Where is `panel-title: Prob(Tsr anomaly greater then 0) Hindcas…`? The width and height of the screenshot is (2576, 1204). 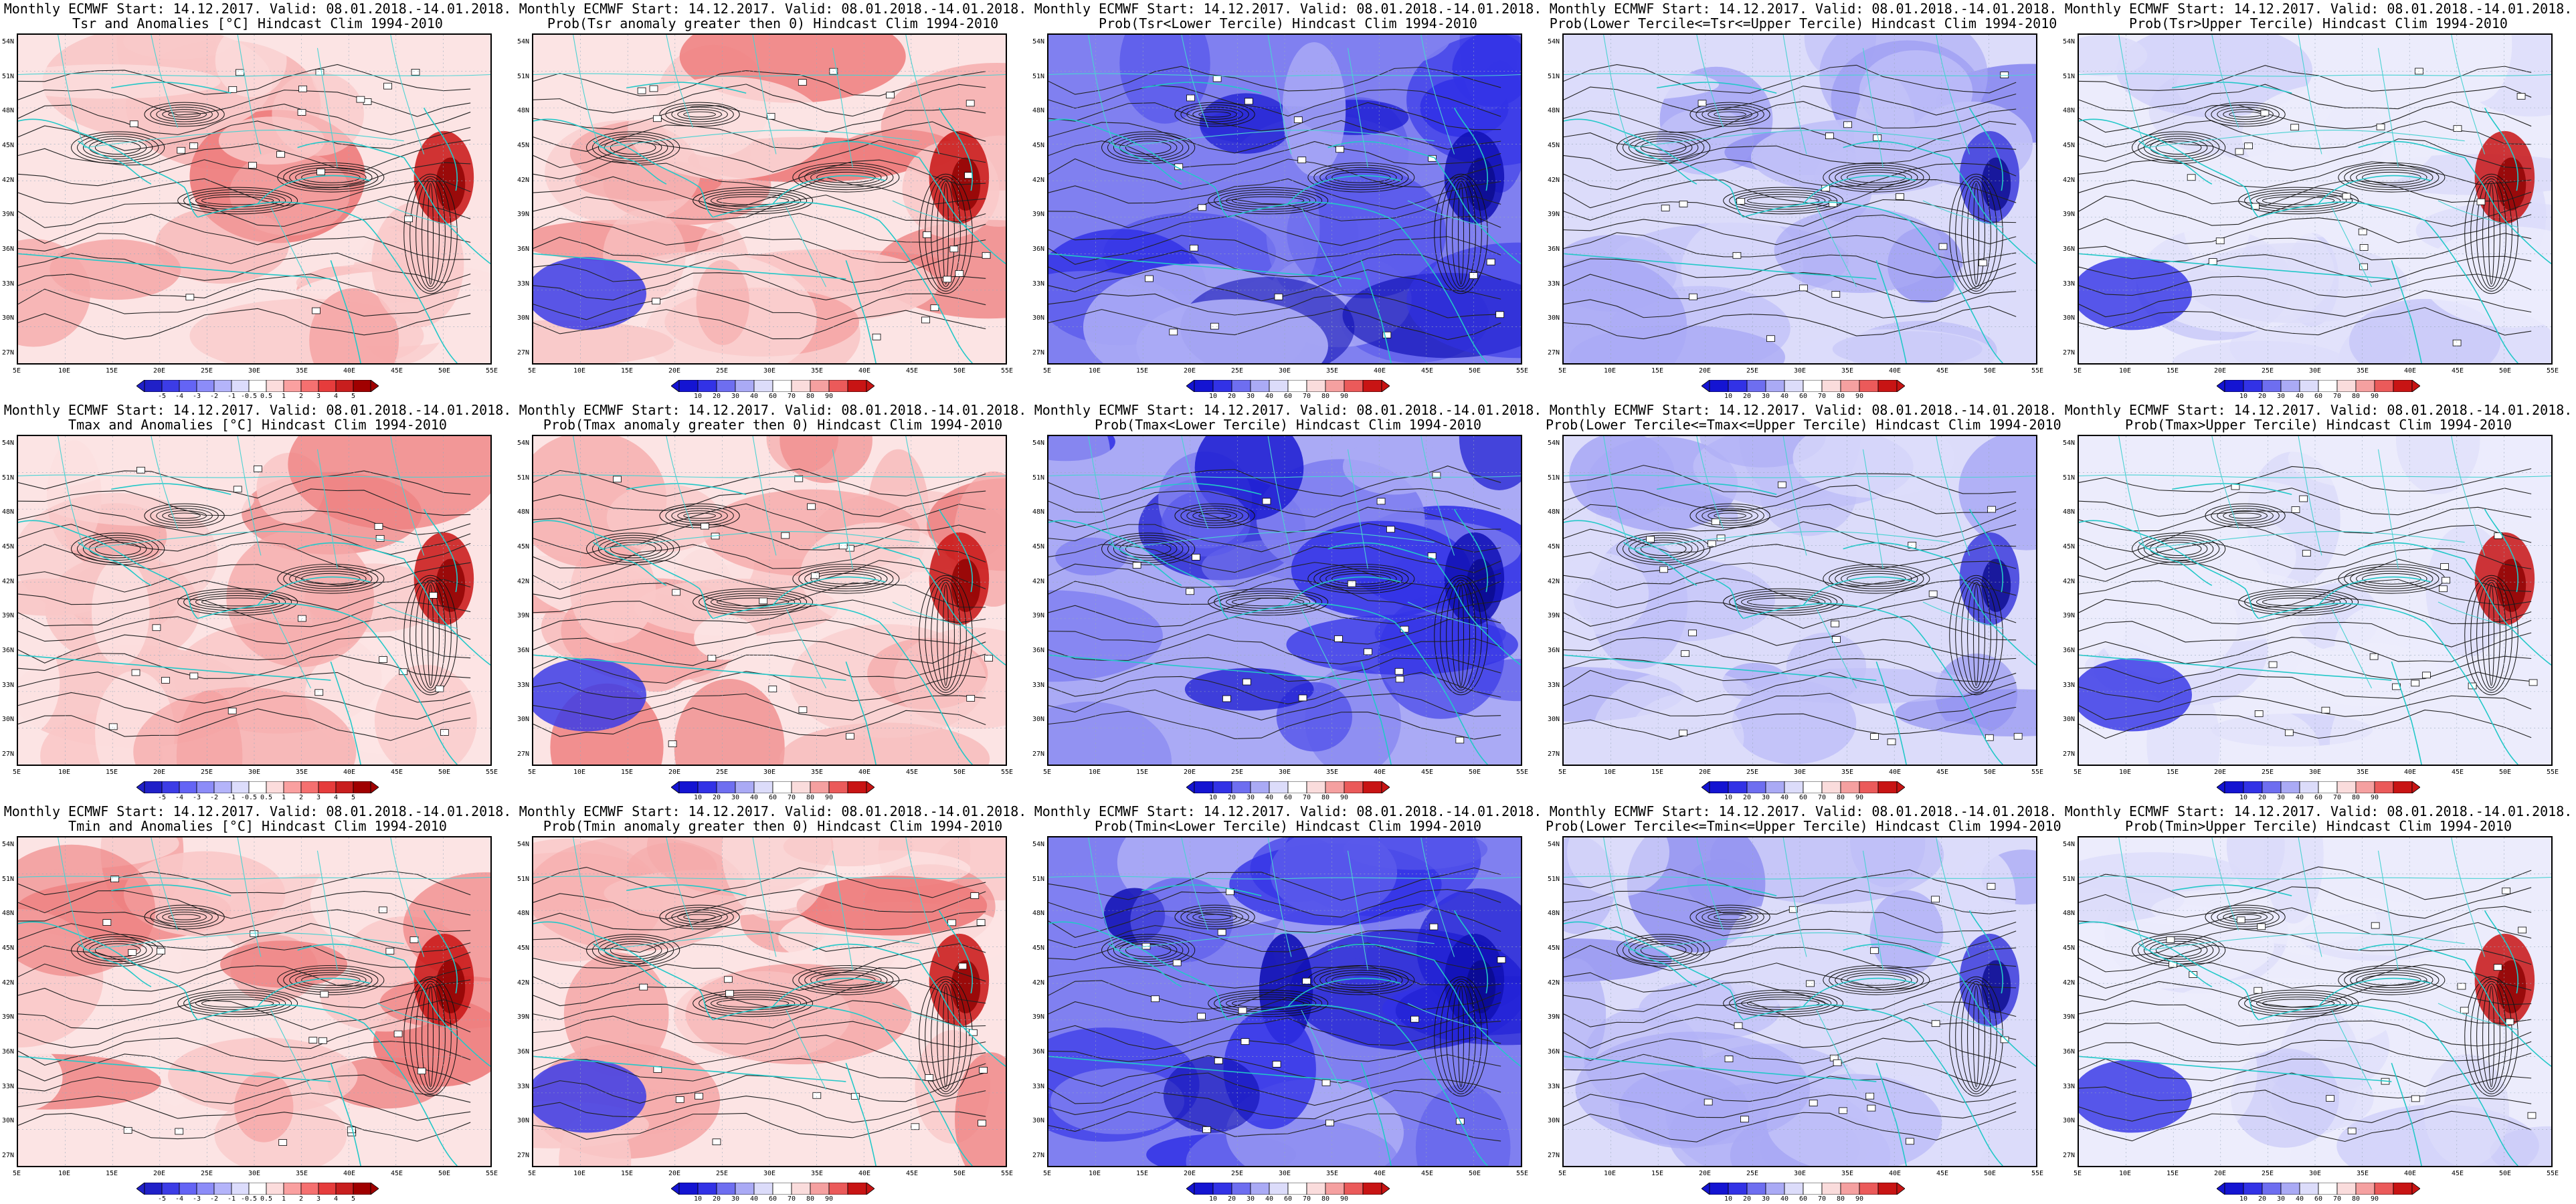 panel-title: Prob(Tsr anomaly greater then 0) Hindcas… is located at coordinates (773, 23).